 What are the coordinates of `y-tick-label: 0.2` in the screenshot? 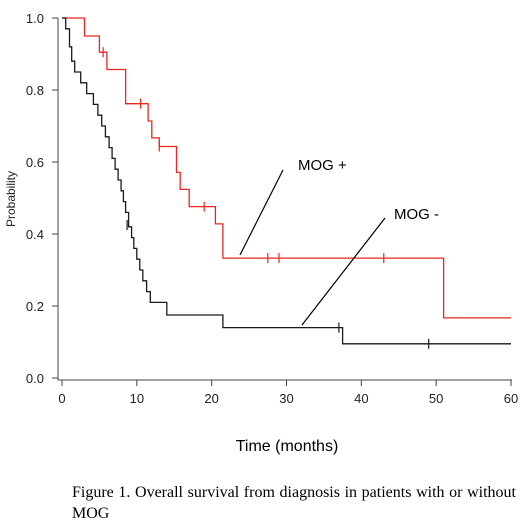 It's located at (35, 306).